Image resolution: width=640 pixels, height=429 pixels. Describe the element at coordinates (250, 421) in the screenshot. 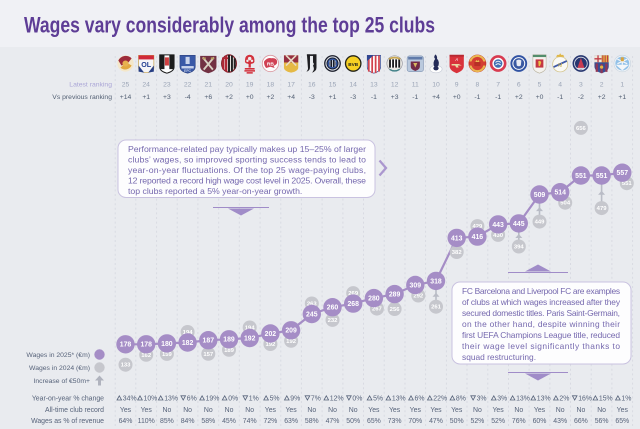

I see `svg-text: 74%` at that location.